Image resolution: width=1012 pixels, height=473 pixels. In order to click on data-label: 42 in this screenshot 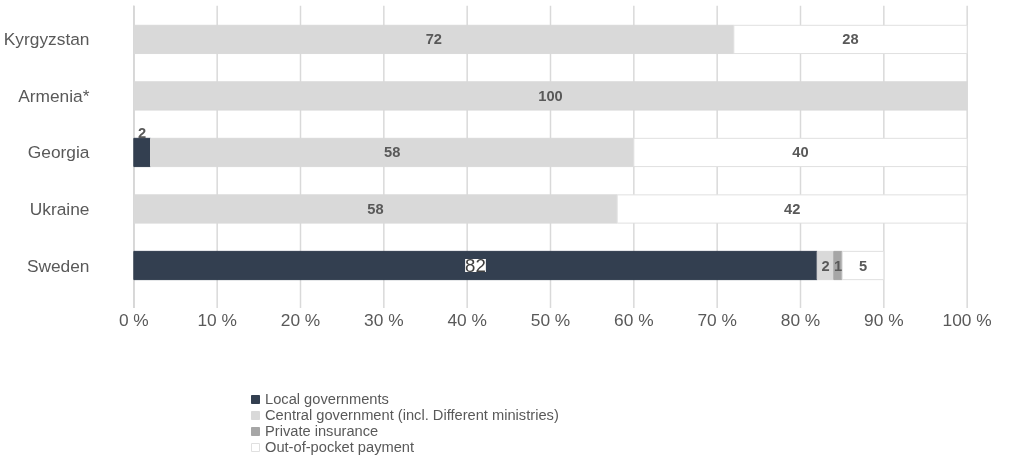, I will do `click(792, 208)`.